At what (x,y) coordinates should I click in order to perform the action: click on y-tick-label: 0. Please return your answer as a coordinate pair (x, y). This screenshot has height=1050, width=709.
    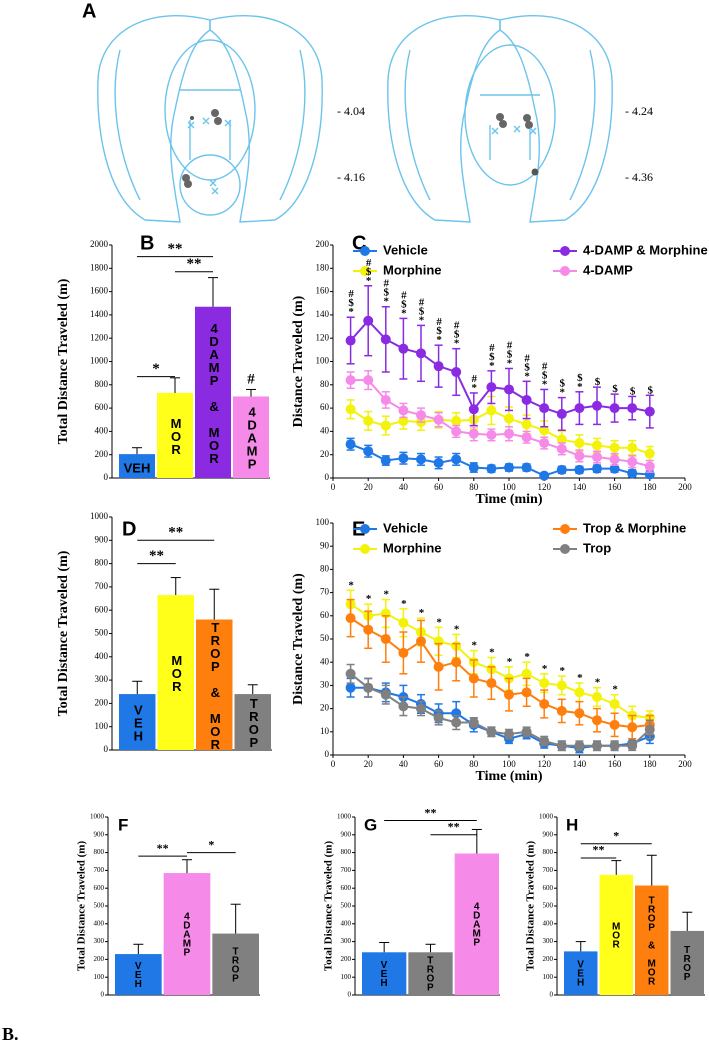
    Looking at the image, I should click on (106, 477).